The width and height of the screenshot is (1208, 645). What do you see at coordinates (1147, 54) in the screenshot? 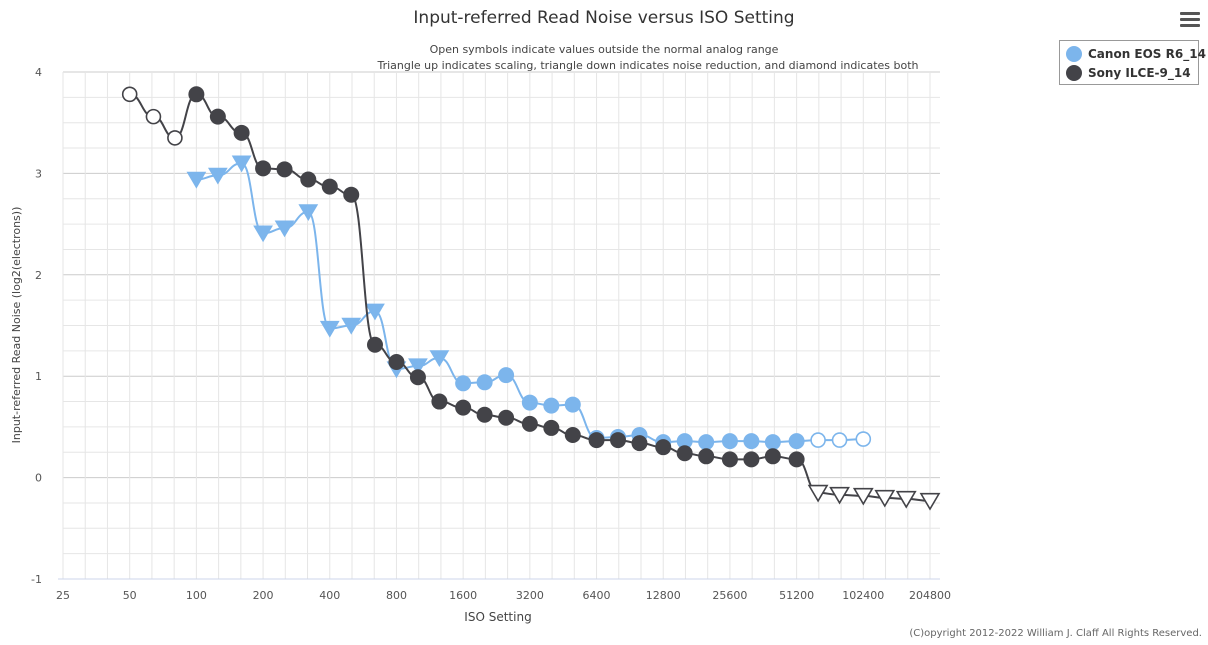
I see `legend-label-canon: Canon EOS R6_14` at bounding box center [1147, 54].